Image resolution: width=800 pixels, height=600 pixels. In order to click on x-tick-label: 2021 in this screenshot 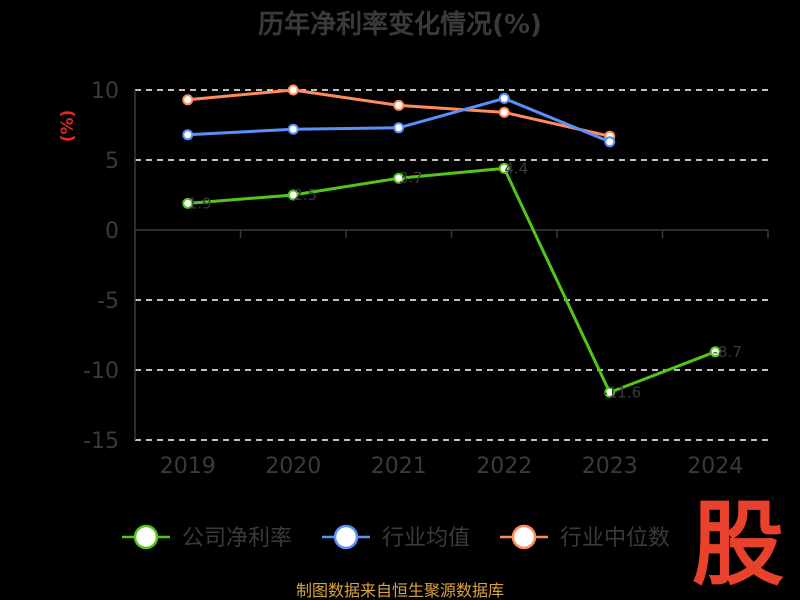, I will do `click(399, 466)`.